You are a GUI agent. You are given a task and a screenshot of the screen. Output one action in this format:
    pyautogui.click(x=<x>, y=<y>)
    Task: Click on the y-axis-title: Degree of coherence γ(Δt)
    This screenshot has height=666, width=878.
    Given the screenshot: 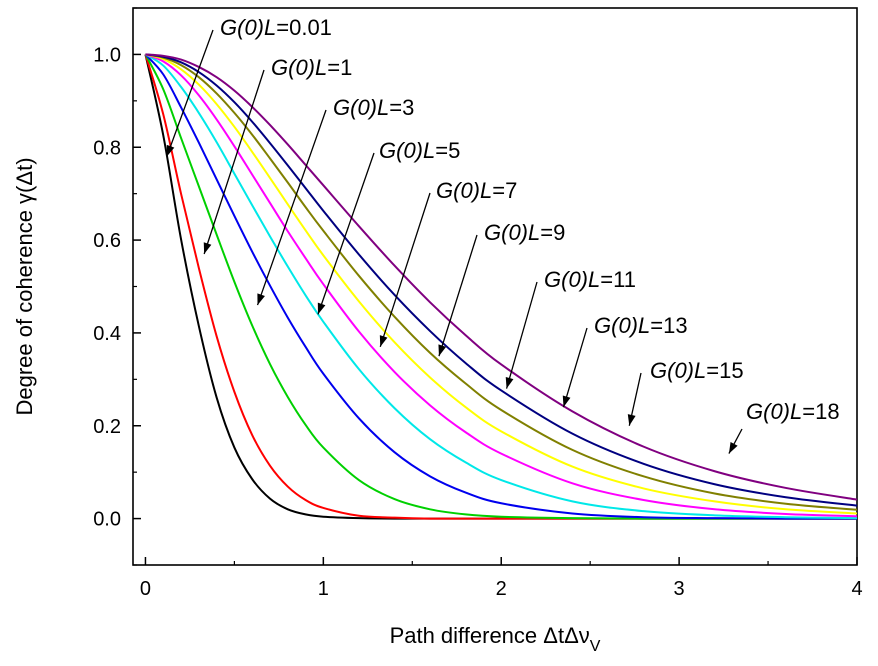 What is the action you would take?
    pyautogui.click(x=24, y=286)
    